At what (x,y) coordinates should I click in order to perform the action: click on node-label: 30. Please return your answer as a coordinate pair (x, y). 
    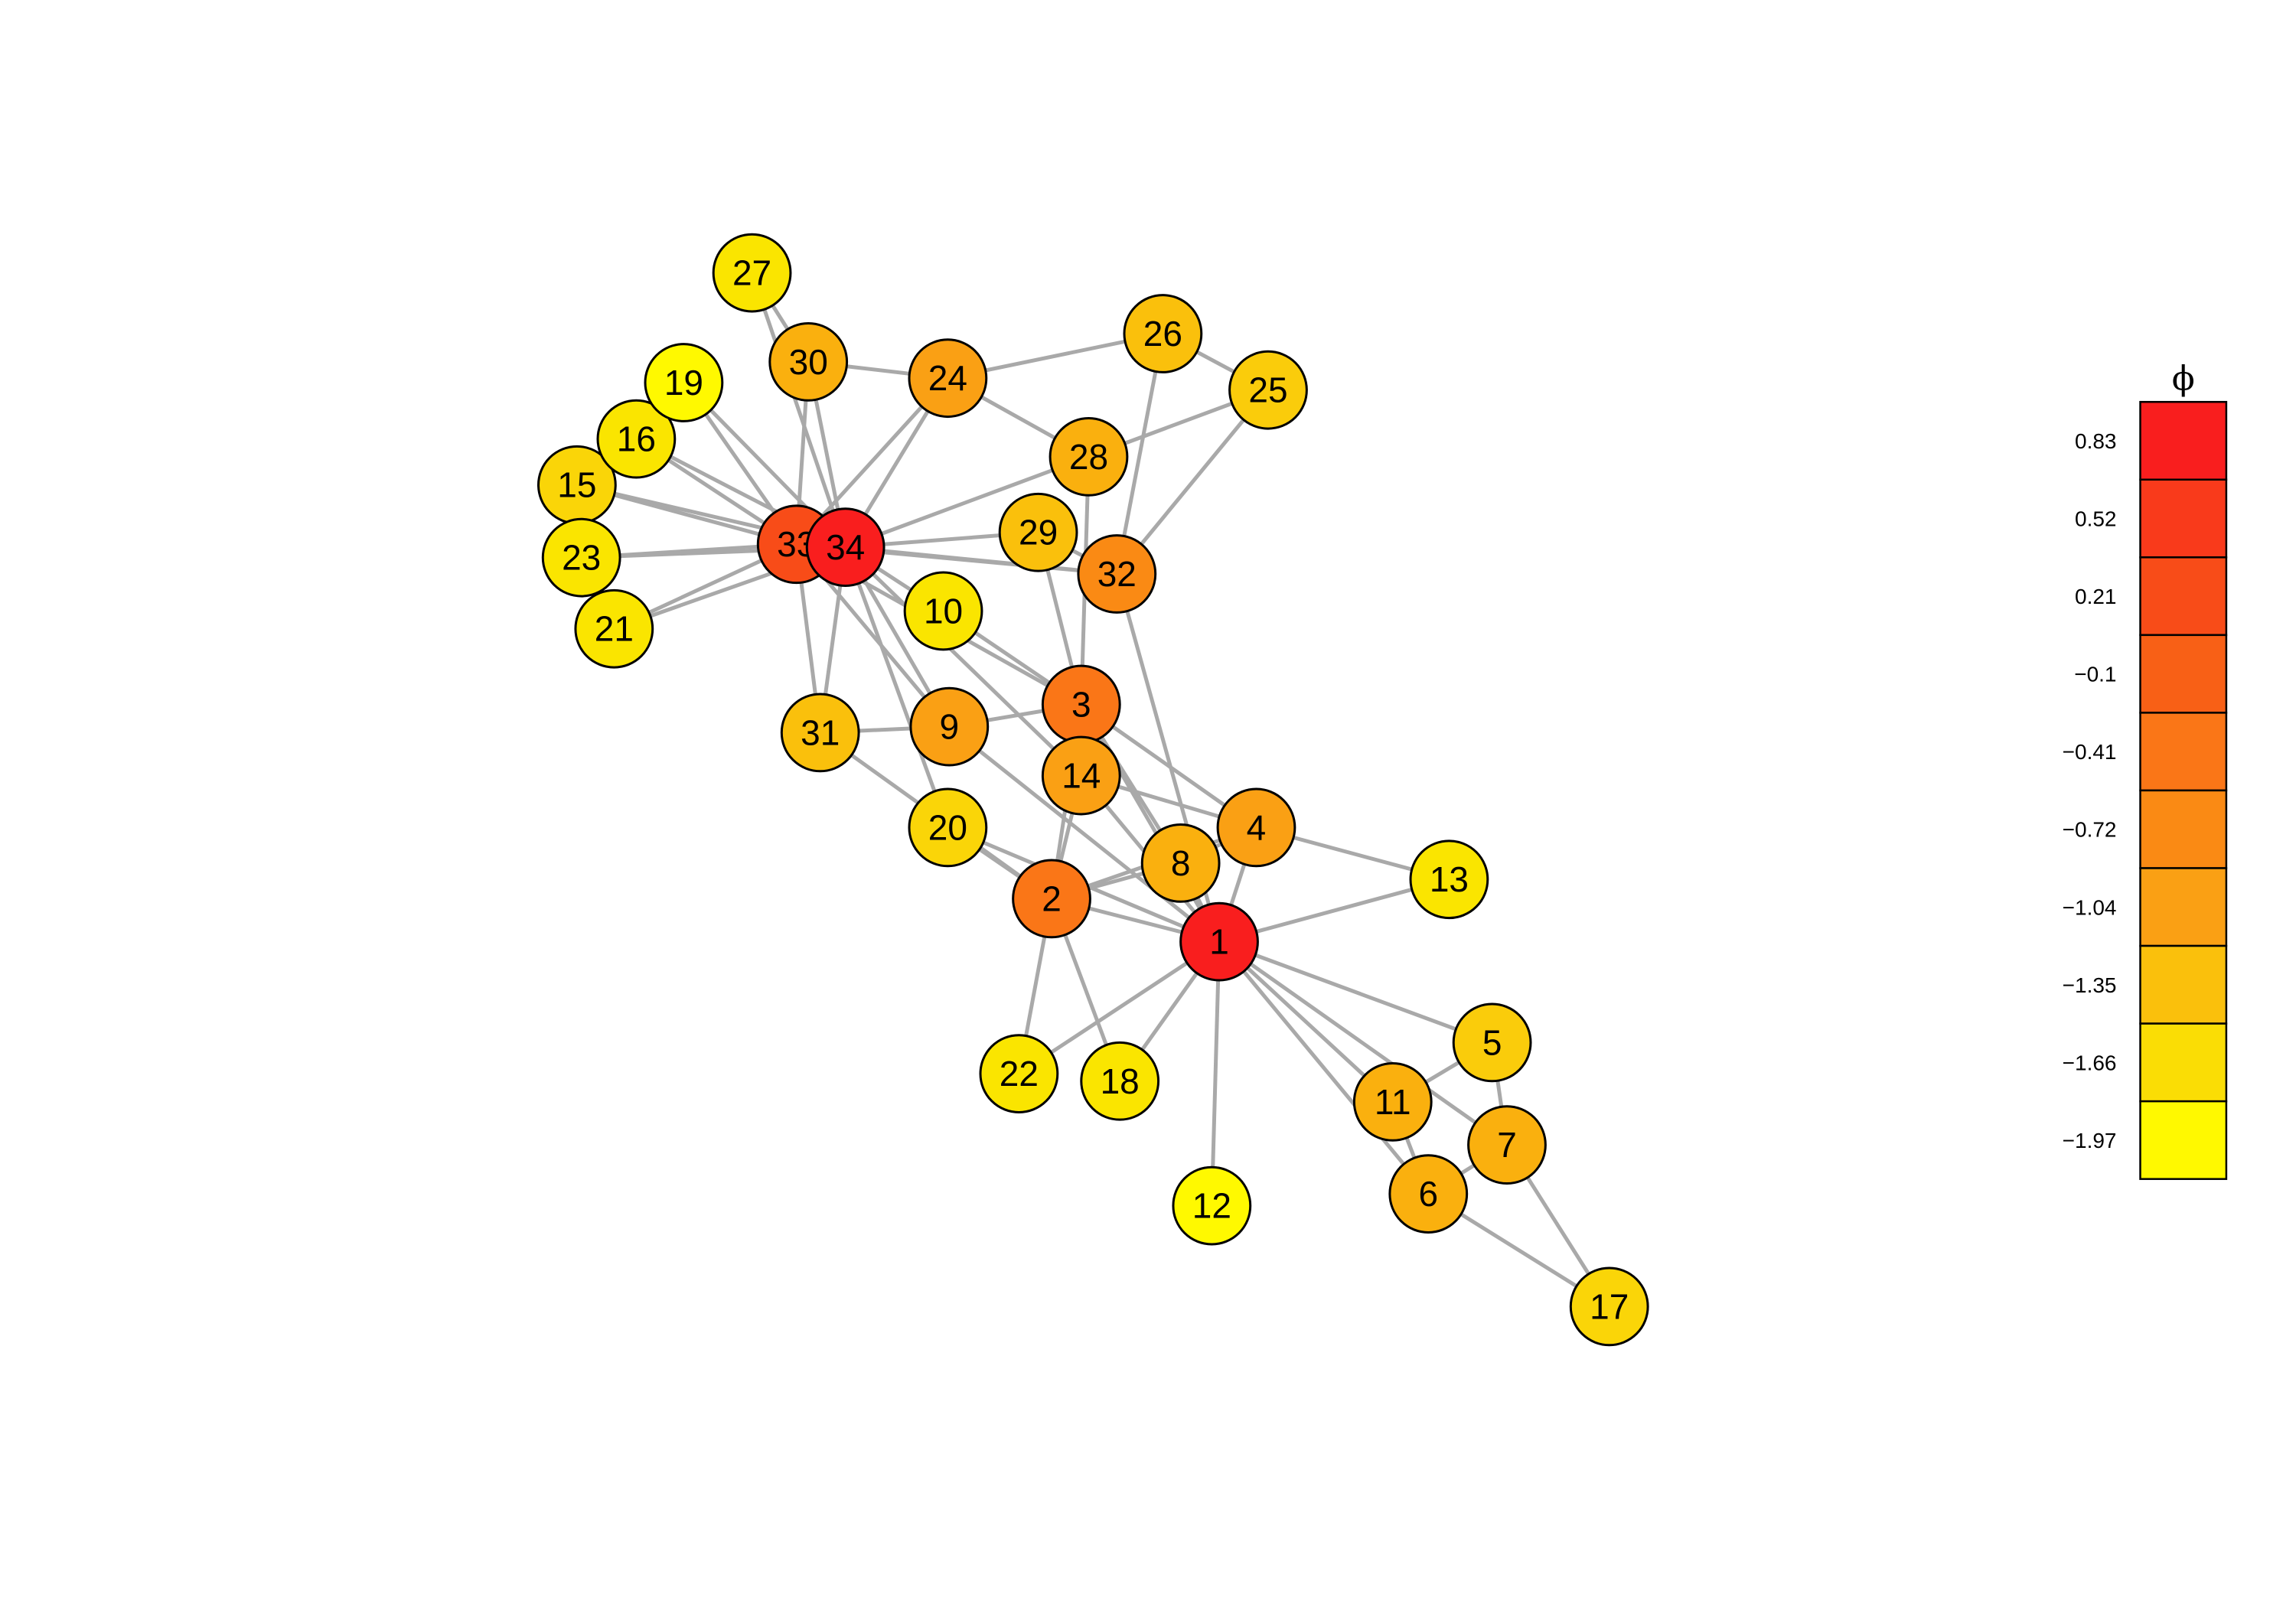
    Looking at the image, I should click on (808, 362).